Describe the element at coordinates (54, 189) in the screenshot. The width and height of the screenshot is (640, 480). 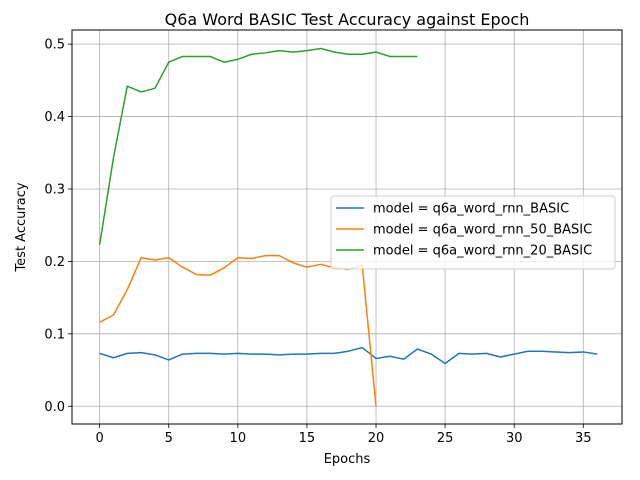
I see `y-tick-label: 0.3` at that location.